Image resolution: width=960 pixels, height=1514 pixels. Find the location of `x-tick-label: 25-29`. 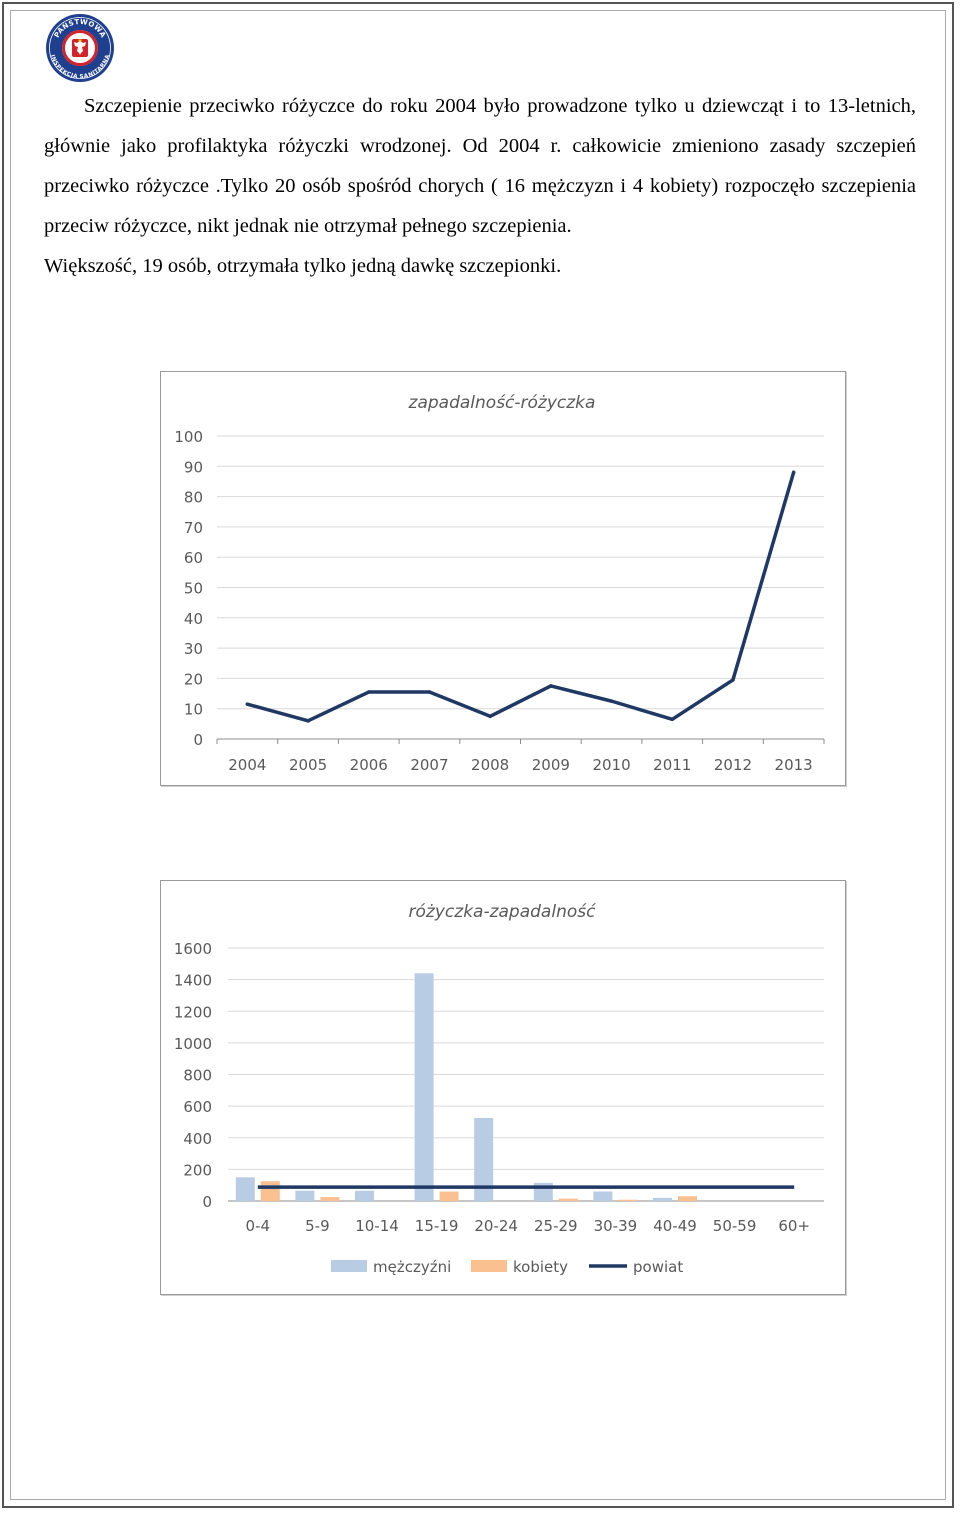

x-tick-label: 25-29 is located at coordinates (556, 1226).